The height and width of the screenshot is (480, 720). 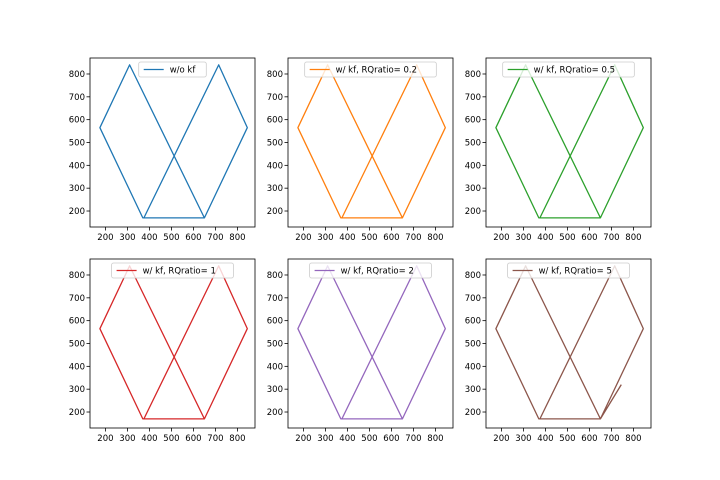 What do you see at coordinates (376, 71) in the screenshot?
I see `legend-label: w/ kf, RQratio= 0.2` at bounding box center [376, 71].